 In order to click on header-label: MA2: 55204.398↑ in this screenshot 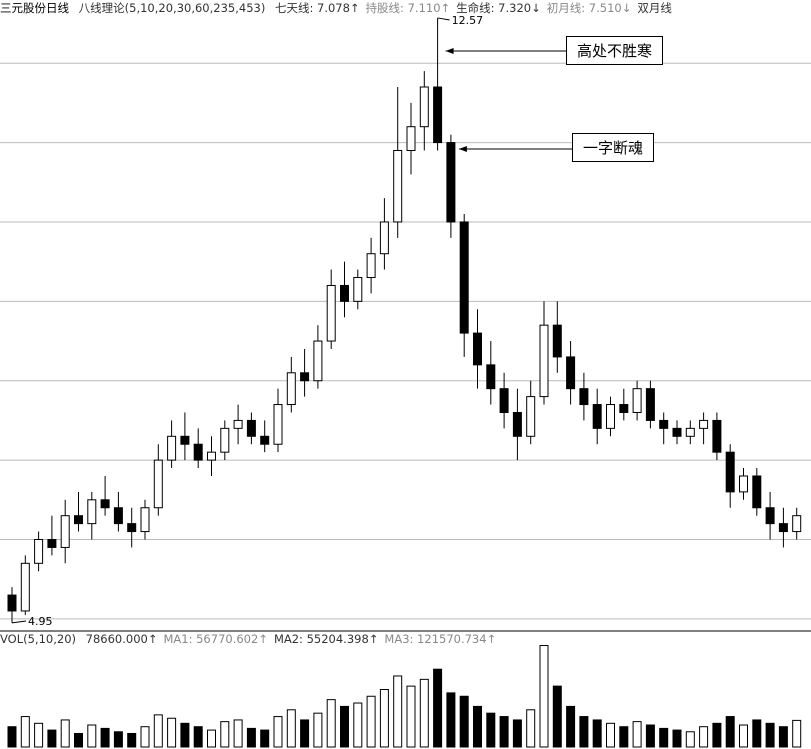, I will do `click(326, 639)`.